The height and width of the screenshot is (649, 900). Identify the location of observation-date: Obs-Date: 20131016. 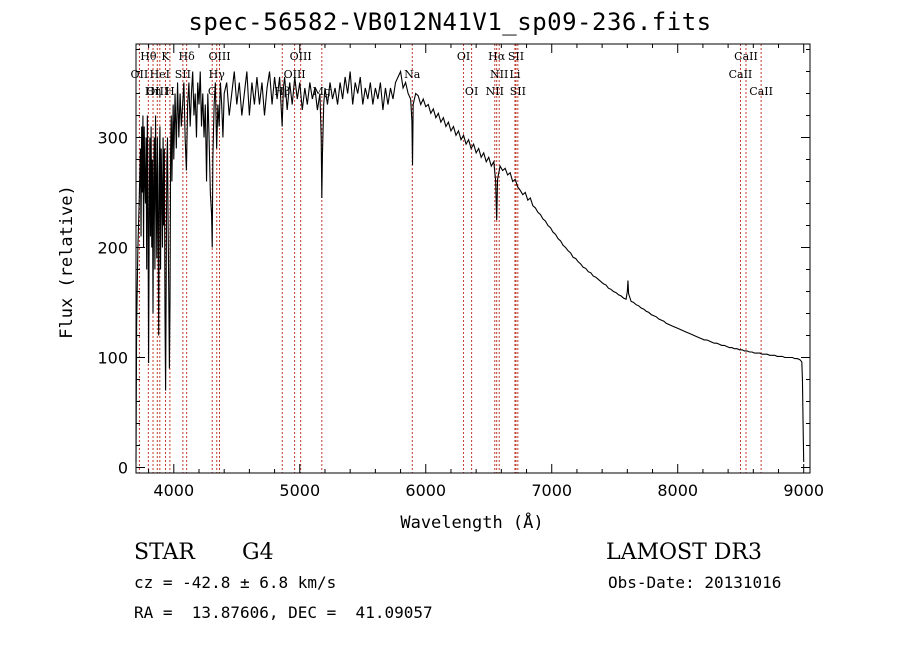
(695, 582).